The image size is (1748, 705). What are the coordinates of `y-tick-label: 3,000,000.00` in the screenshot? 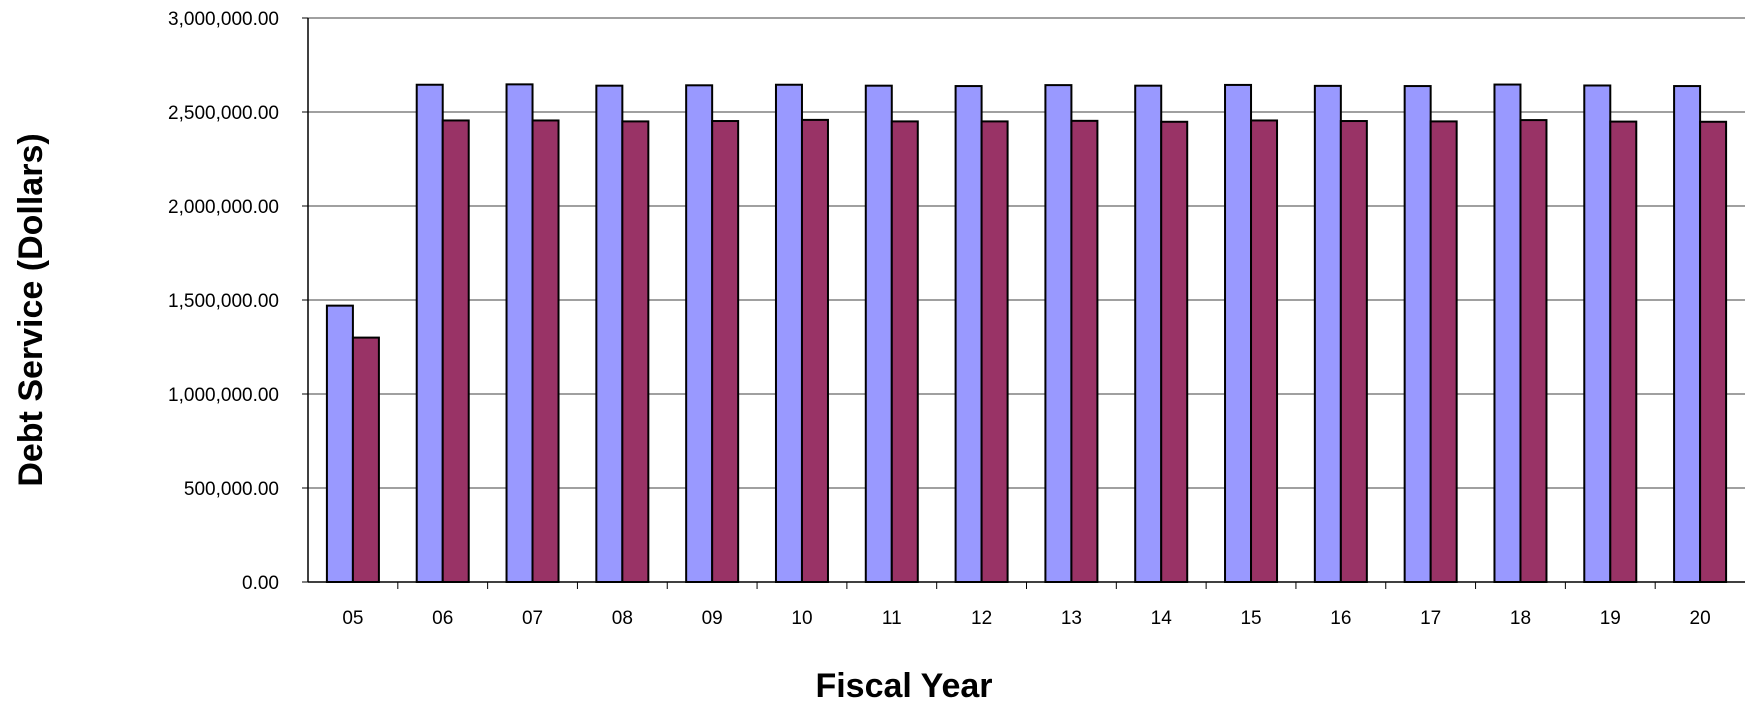 It's located at (223, 19).